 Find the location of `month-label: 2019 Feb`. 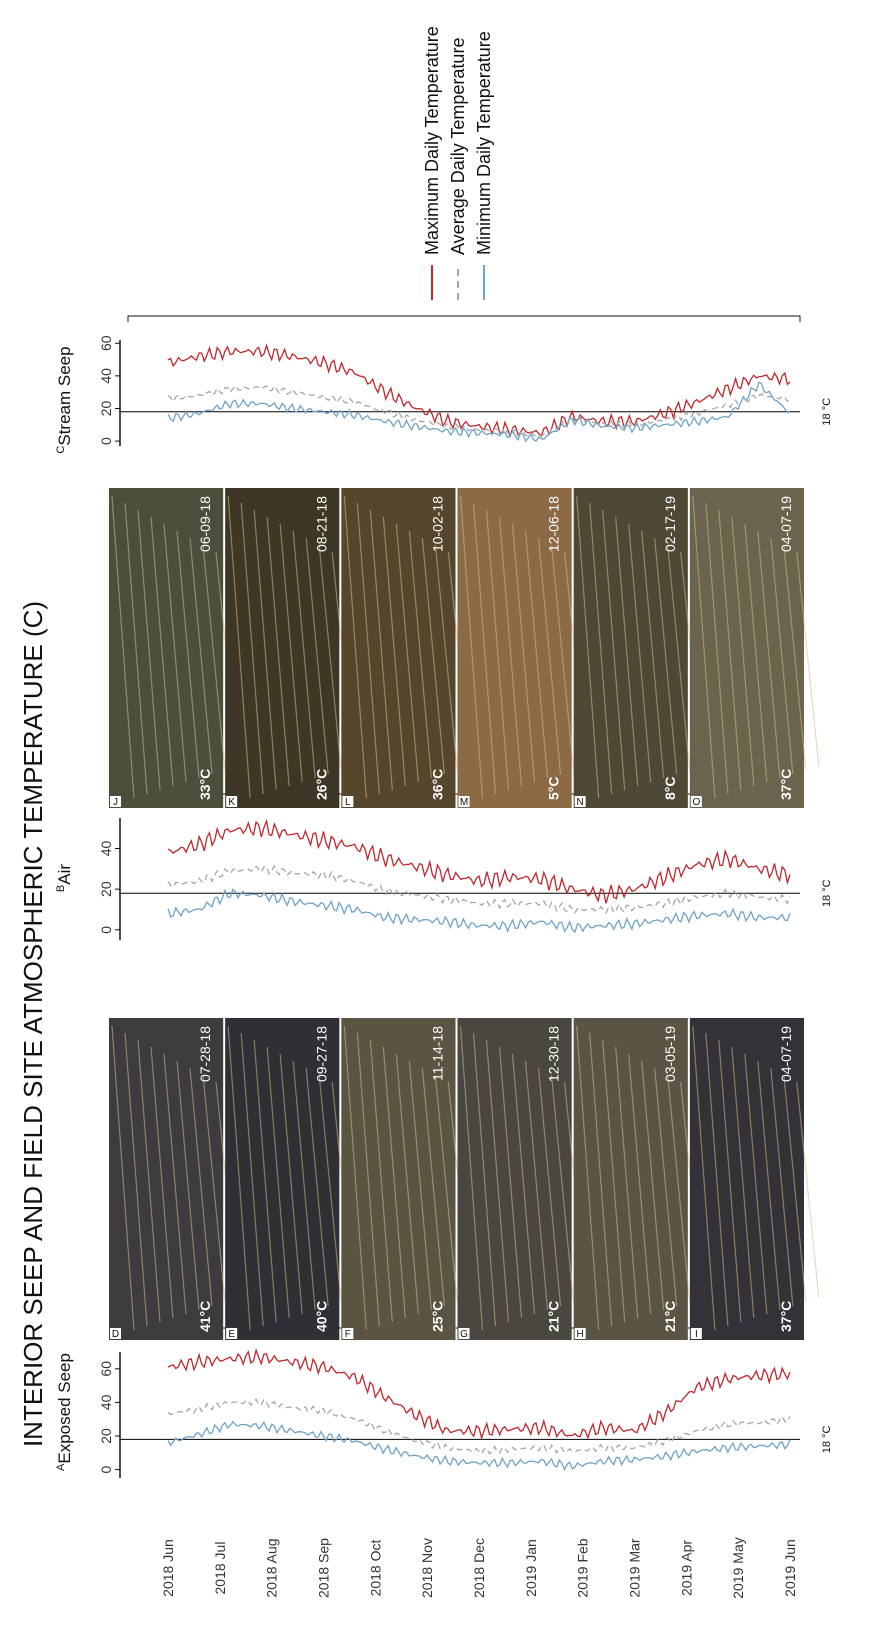

month-label: 2019 Feb is located at coordinates (583, 1567).